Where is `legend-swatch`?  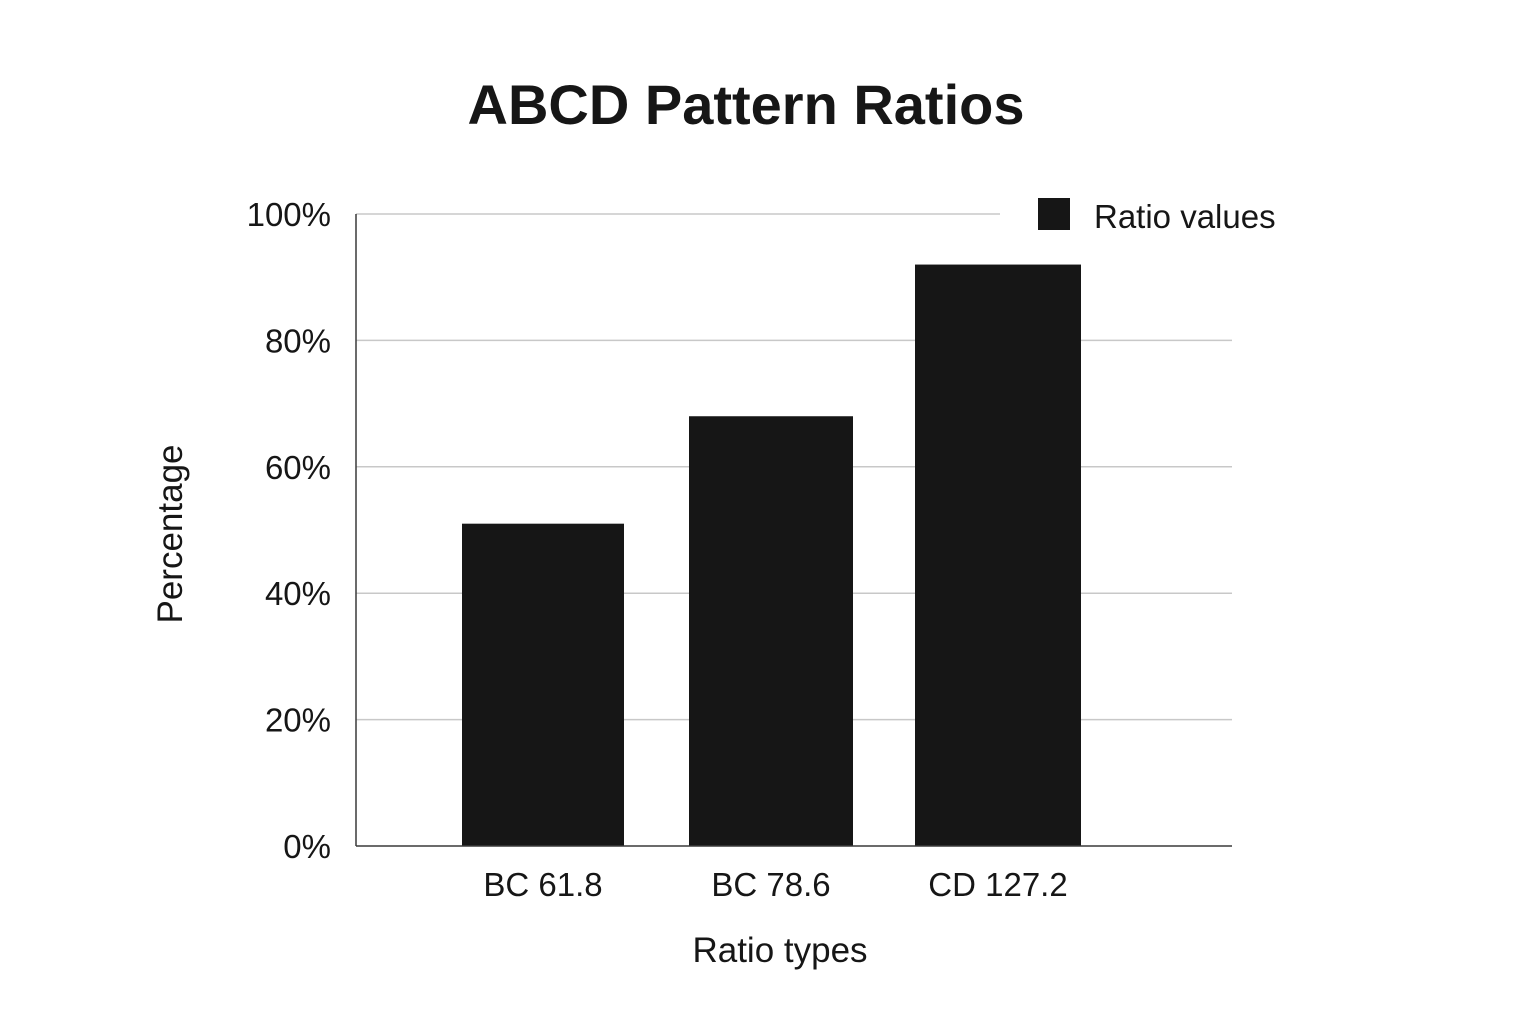 legend-swatch is located at coordinates (1054, 214).